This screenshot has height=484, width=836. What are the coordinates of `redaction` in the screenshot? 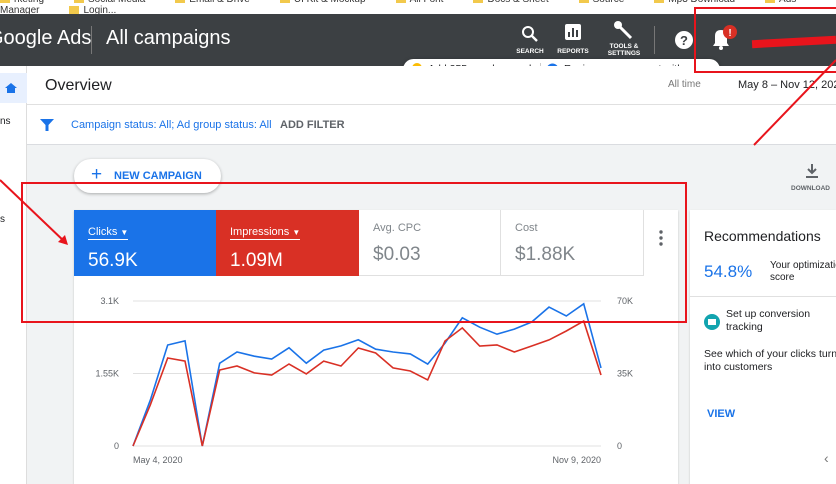 It's located at (793, 42).